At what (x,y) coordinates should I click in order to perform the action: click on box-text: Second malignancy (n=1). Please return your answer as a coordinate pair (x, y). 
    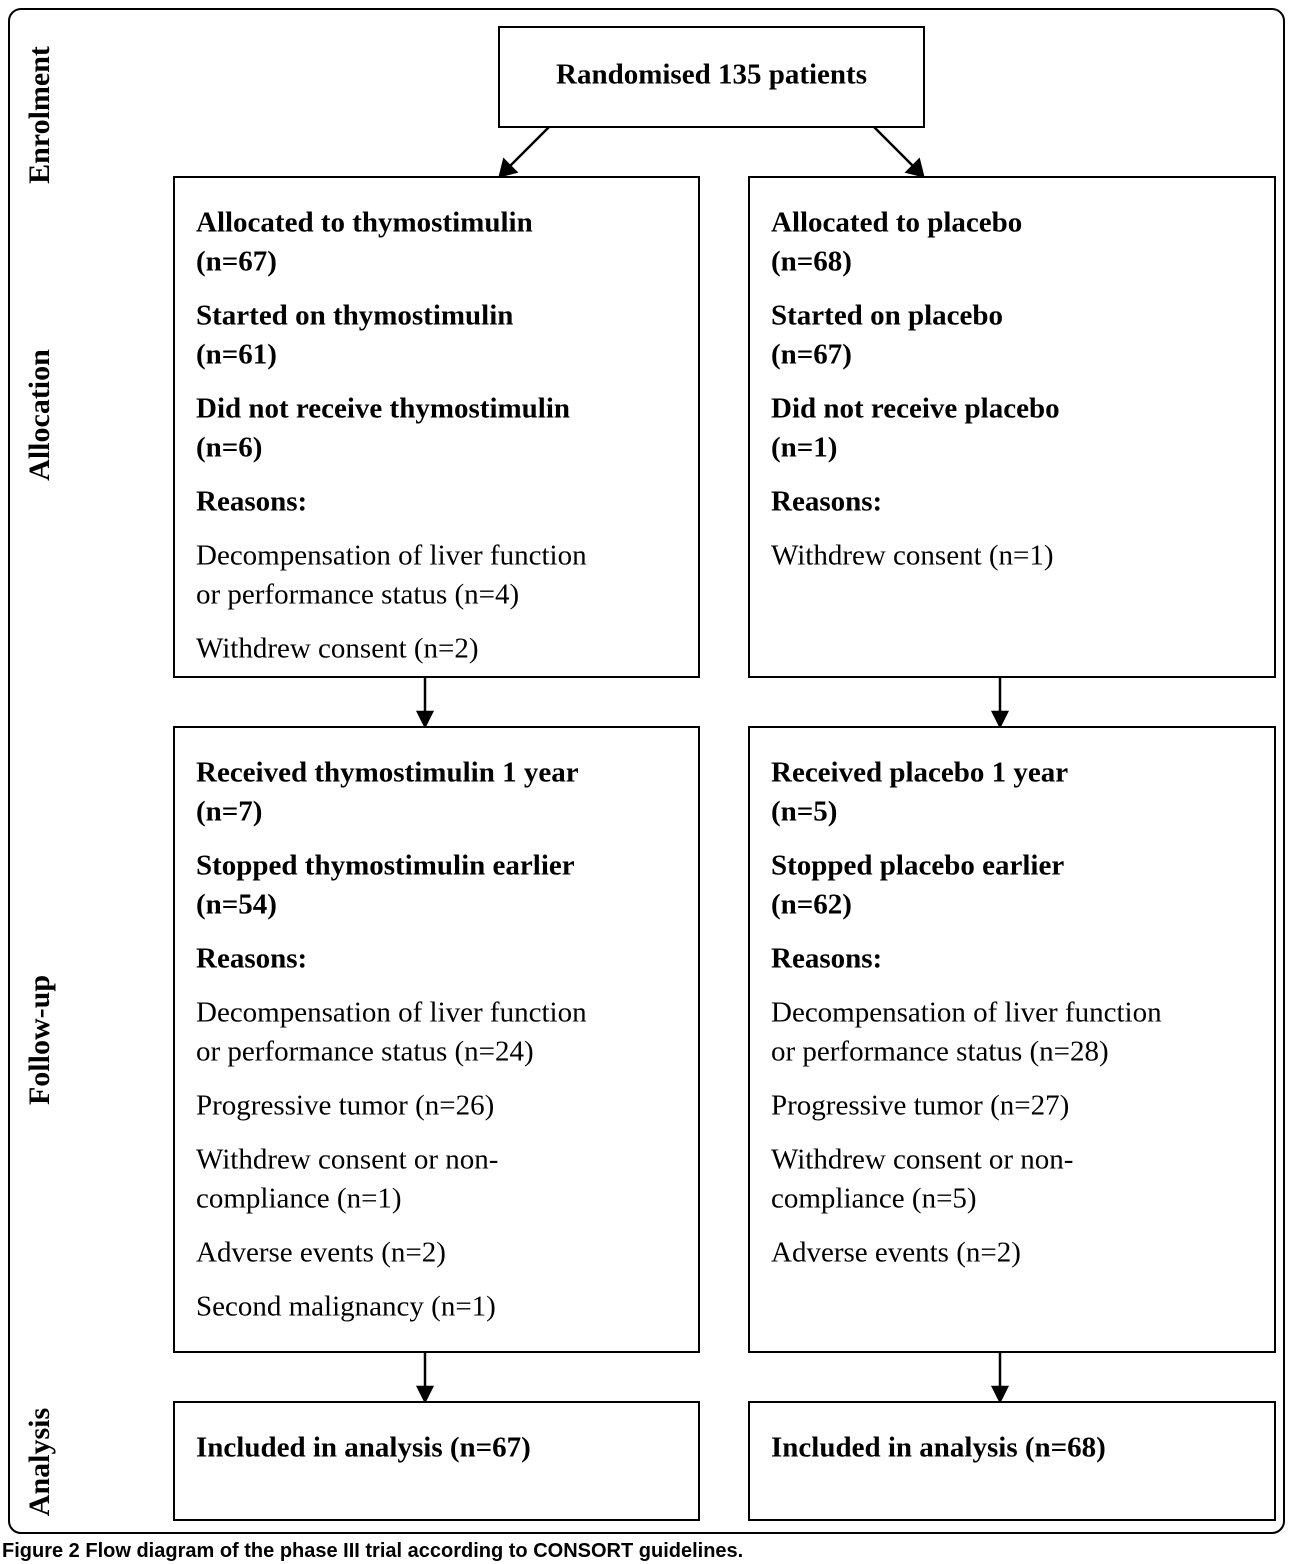
    Looking at the image, I should click on (346, 1307).